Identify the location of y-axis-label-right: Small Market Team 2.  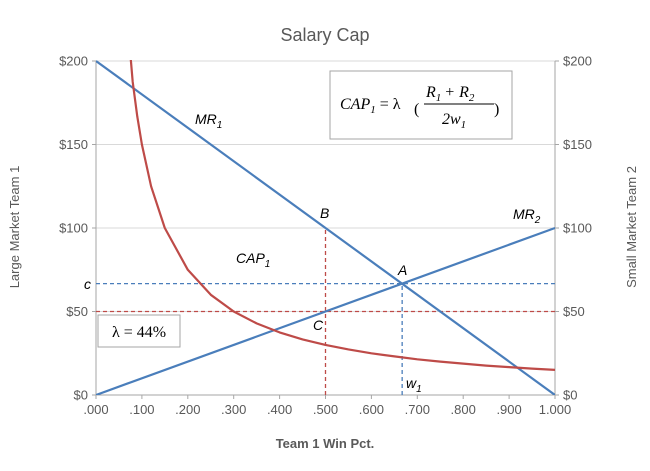
(631, 227).